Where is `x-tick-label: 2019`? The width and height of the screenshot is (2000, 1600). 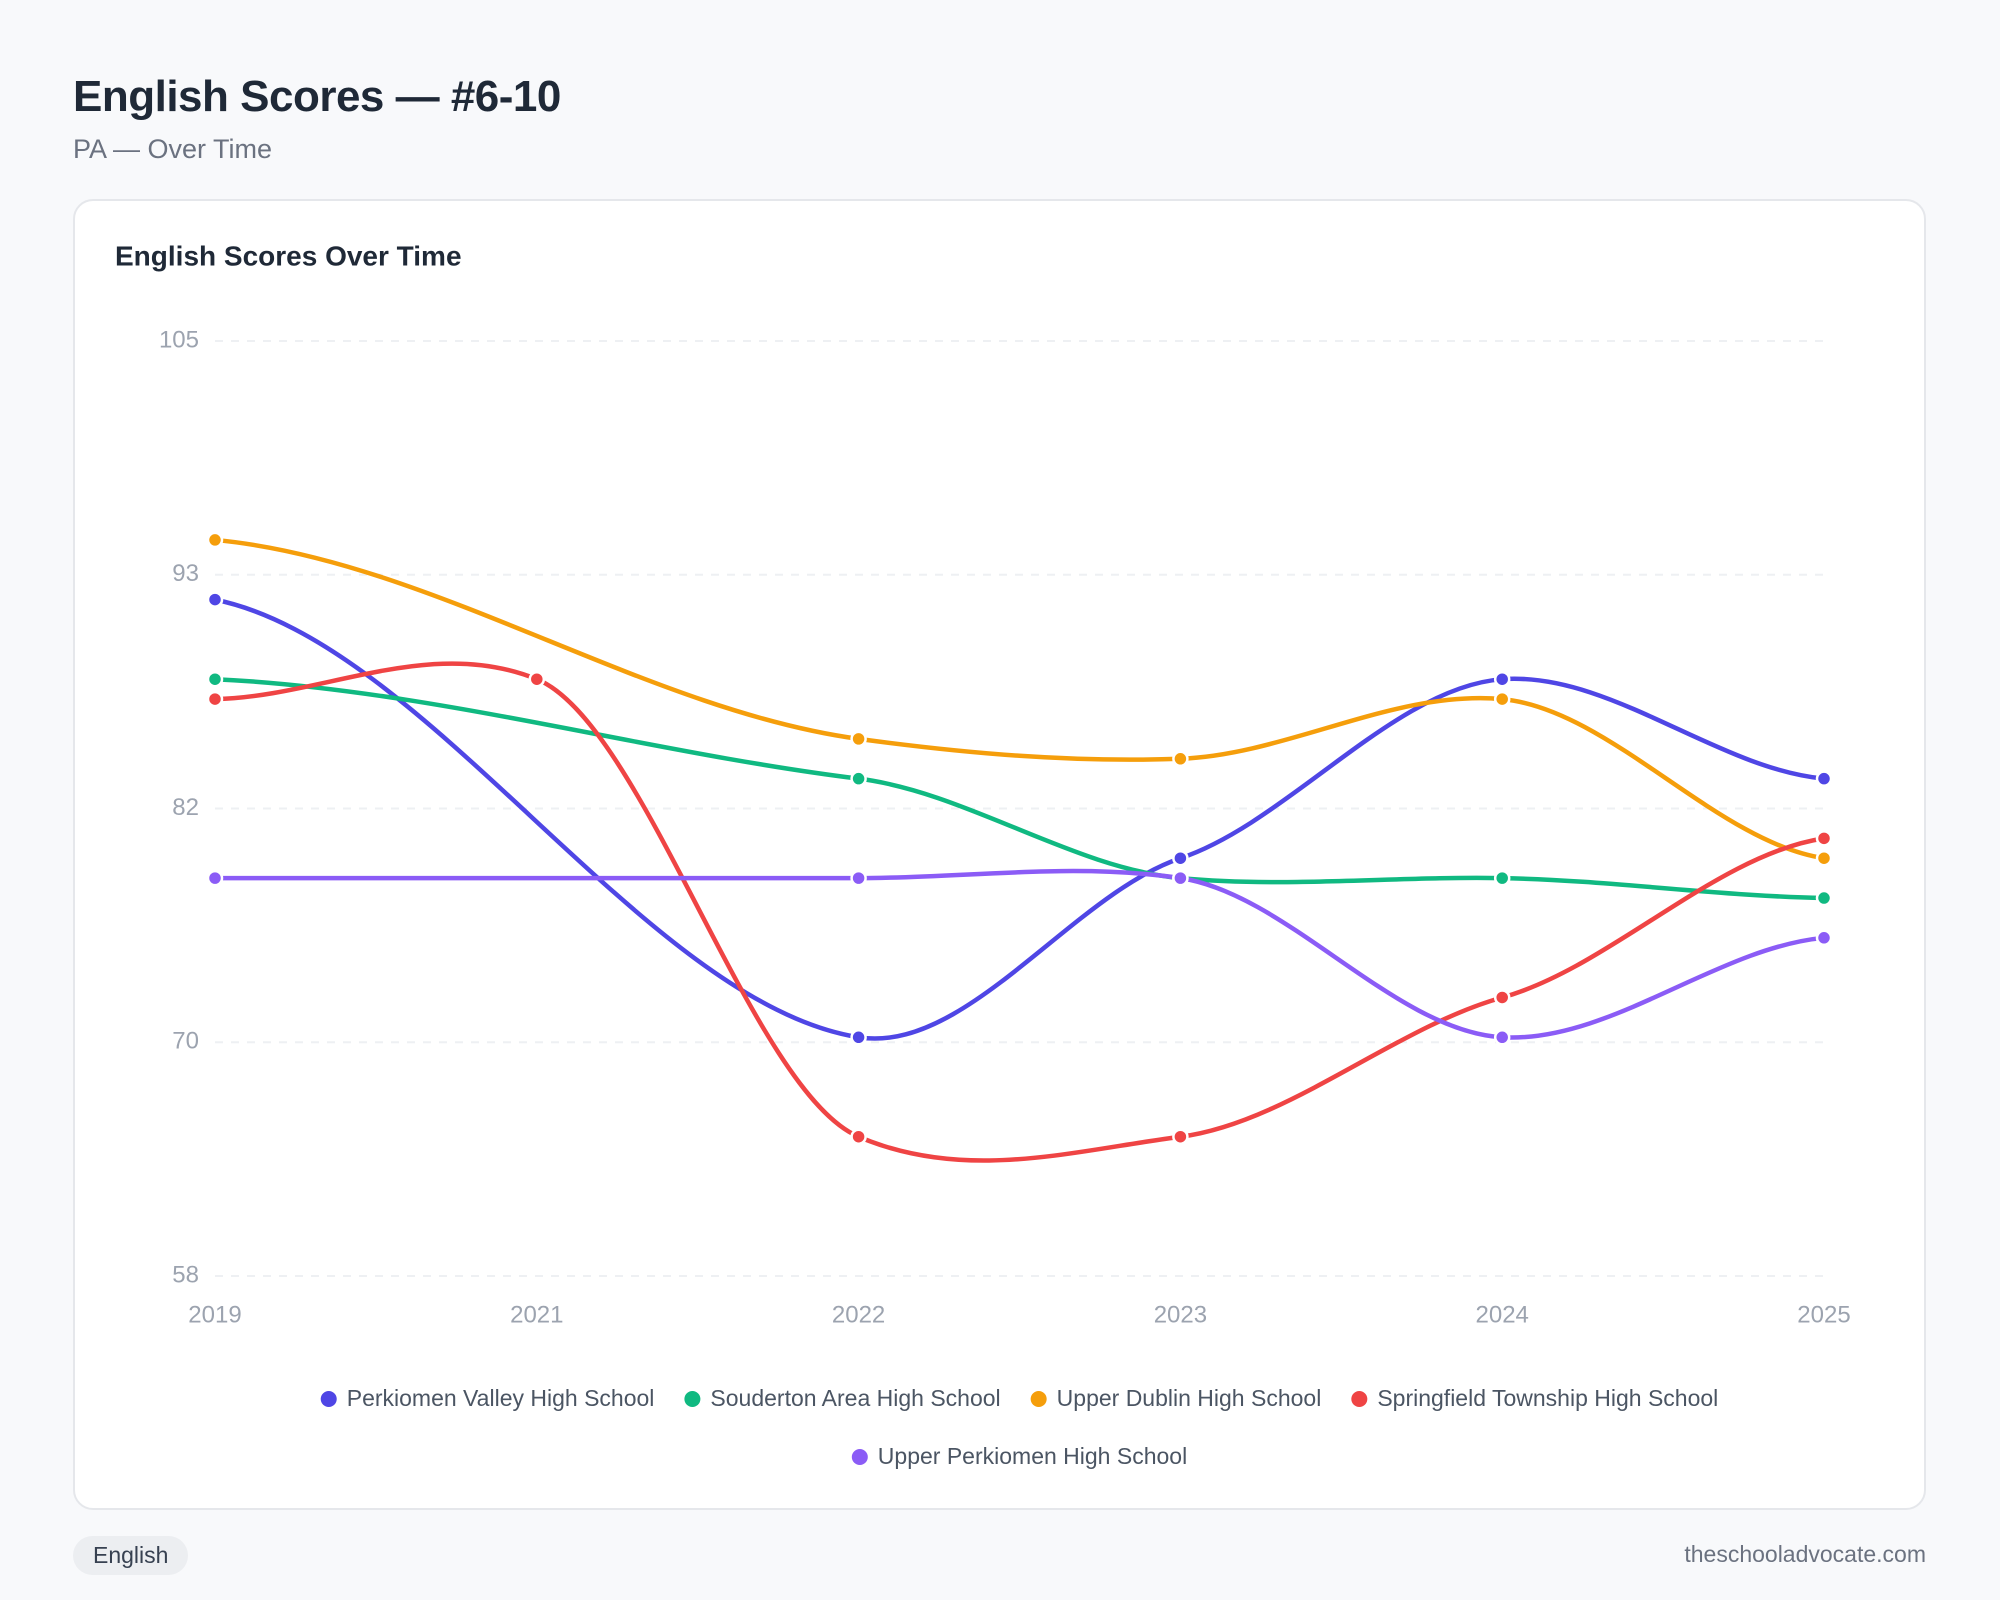 x-tick-label: 2019 is located at coordinates (214, 1314).